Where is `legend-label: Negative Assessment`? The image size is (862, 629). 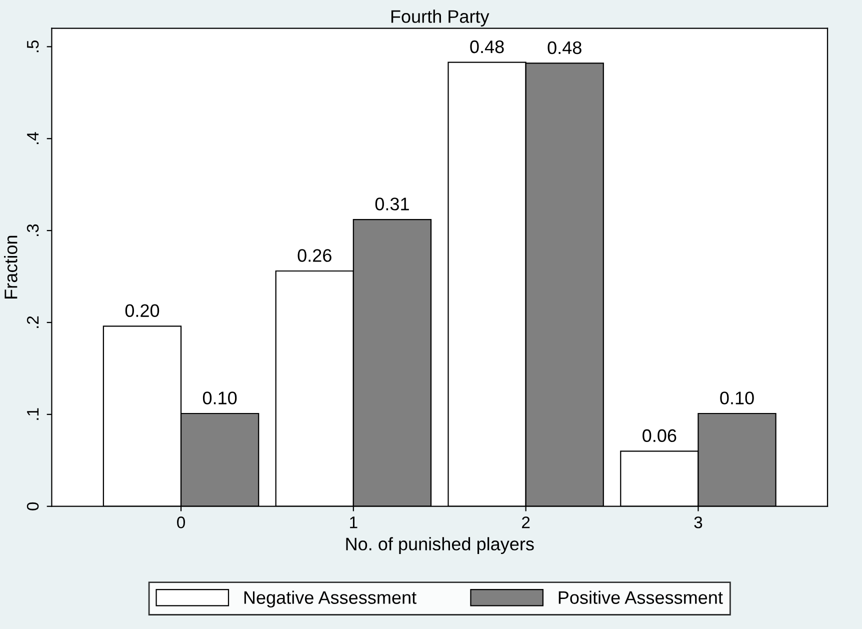 legend-label: Negative Assessment is located at coordinates (330, 599).